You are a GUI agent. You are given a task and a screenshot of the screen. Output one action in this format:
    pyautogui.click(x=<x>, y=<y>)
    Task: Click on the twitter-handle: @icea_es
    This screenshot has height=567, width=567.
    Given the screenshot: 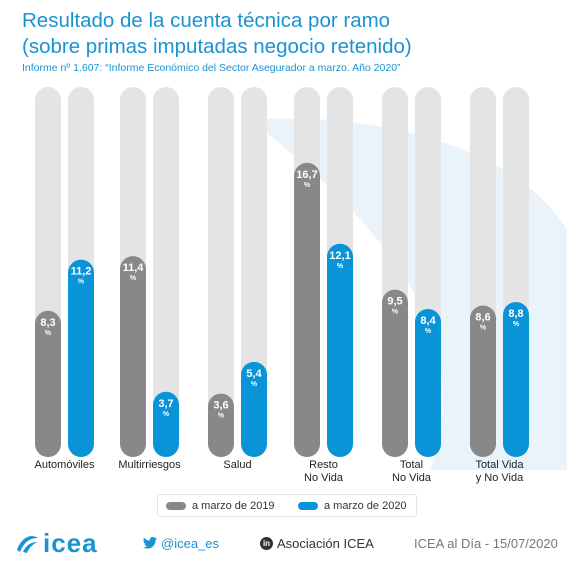 What is the action you would take?
    pyautogui.click(x=190, y=543)
    